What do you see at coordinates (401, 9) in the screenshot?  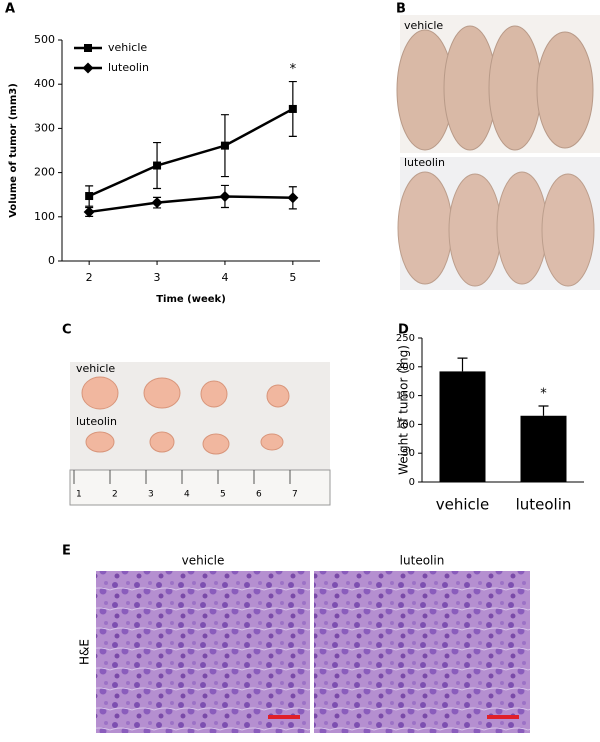 I see `panel-label: B` at bounding box center [401, 9].